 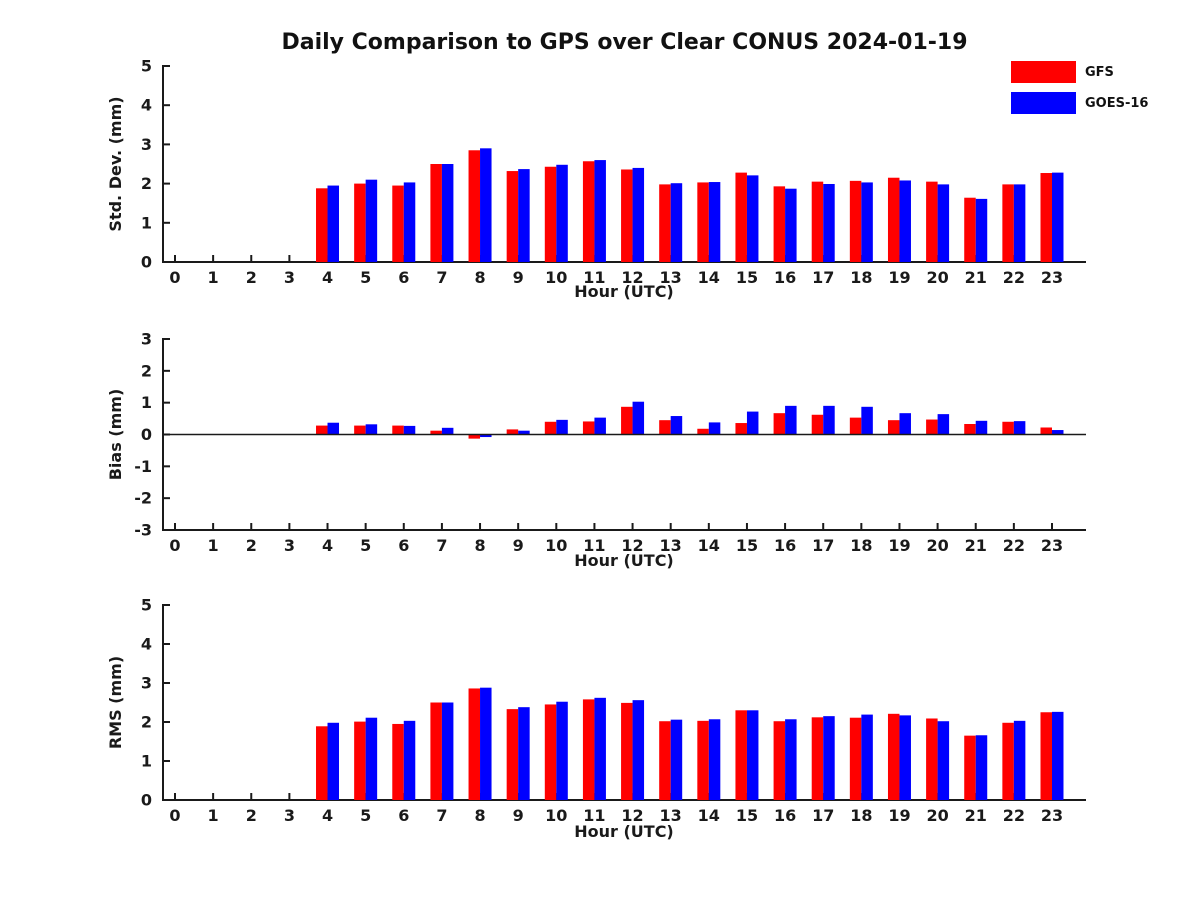 What do you see at coordinates (624, 291) in the screenshot?
I see `stddev-x-axis-label: Hour (UTC)` at bounding box center [624, 291].